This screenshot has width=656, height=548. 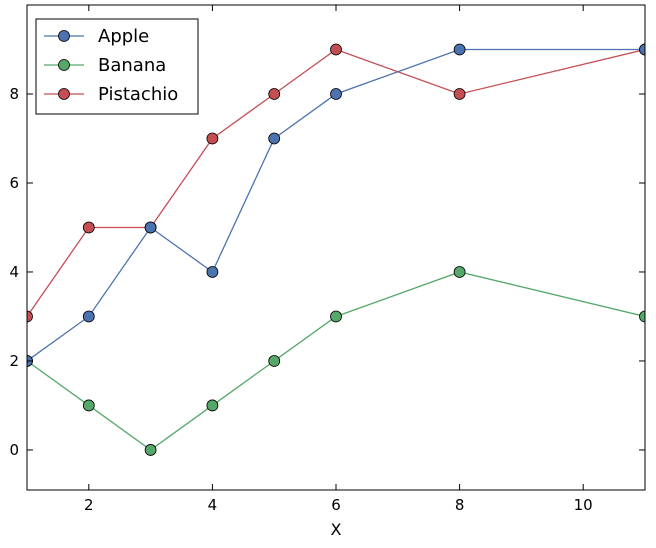 I want to click on y-tick-label: 6, so click(x=14, y=183).